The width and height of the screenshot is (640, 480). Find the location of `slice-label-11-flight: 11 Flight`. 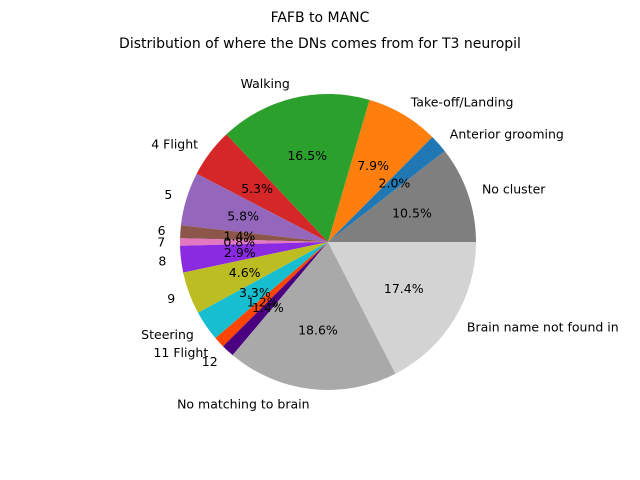

slice-label-11-flight: 11 Flight is located at coordinates (180, 352).